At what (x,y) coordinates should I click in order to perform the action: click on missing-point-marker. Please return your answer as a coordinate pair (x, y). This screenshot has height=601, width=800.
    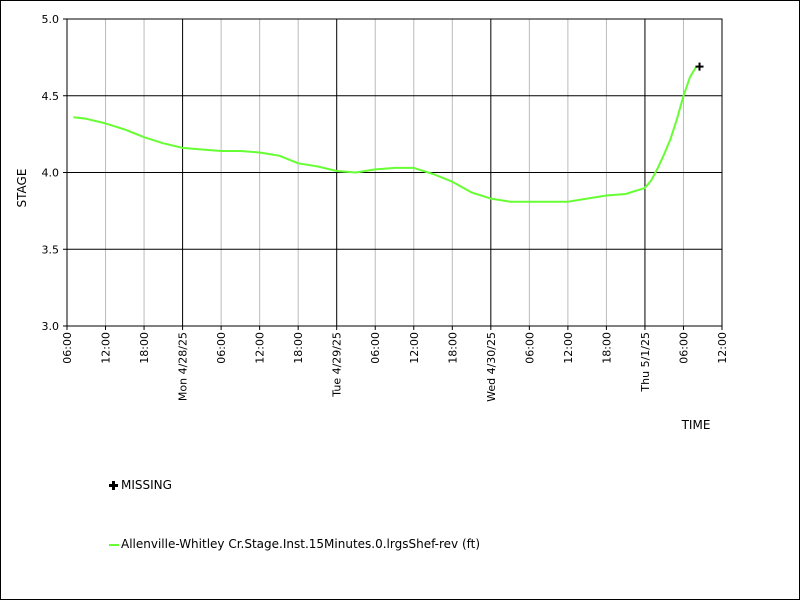
    Looking at the image, I should click on (699, 66).